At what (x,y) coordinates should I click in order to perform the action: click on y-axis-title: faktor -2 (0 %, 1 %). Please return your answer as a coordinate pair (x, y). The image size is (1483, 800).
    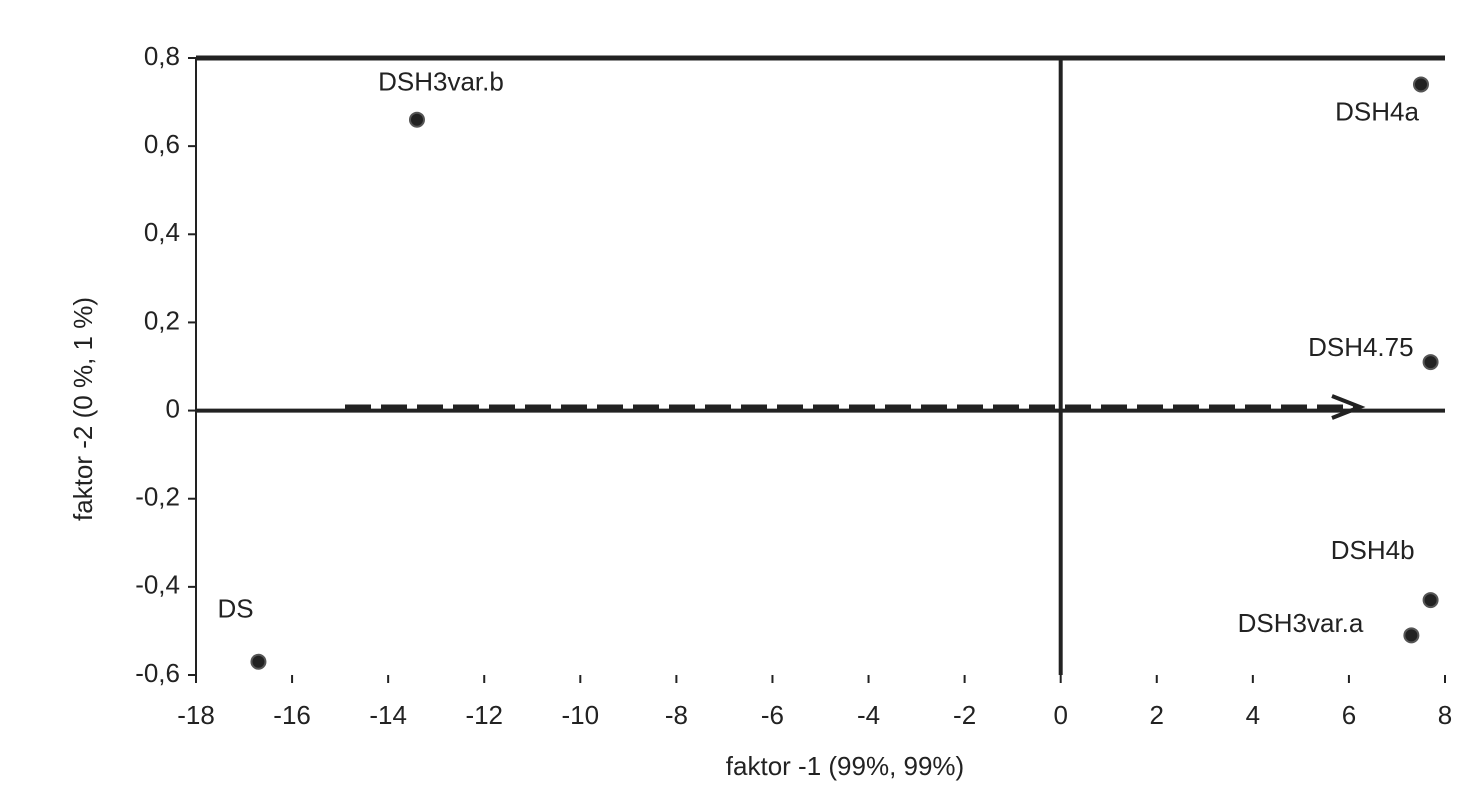
    Looking at the image, I should click on (83, 409).